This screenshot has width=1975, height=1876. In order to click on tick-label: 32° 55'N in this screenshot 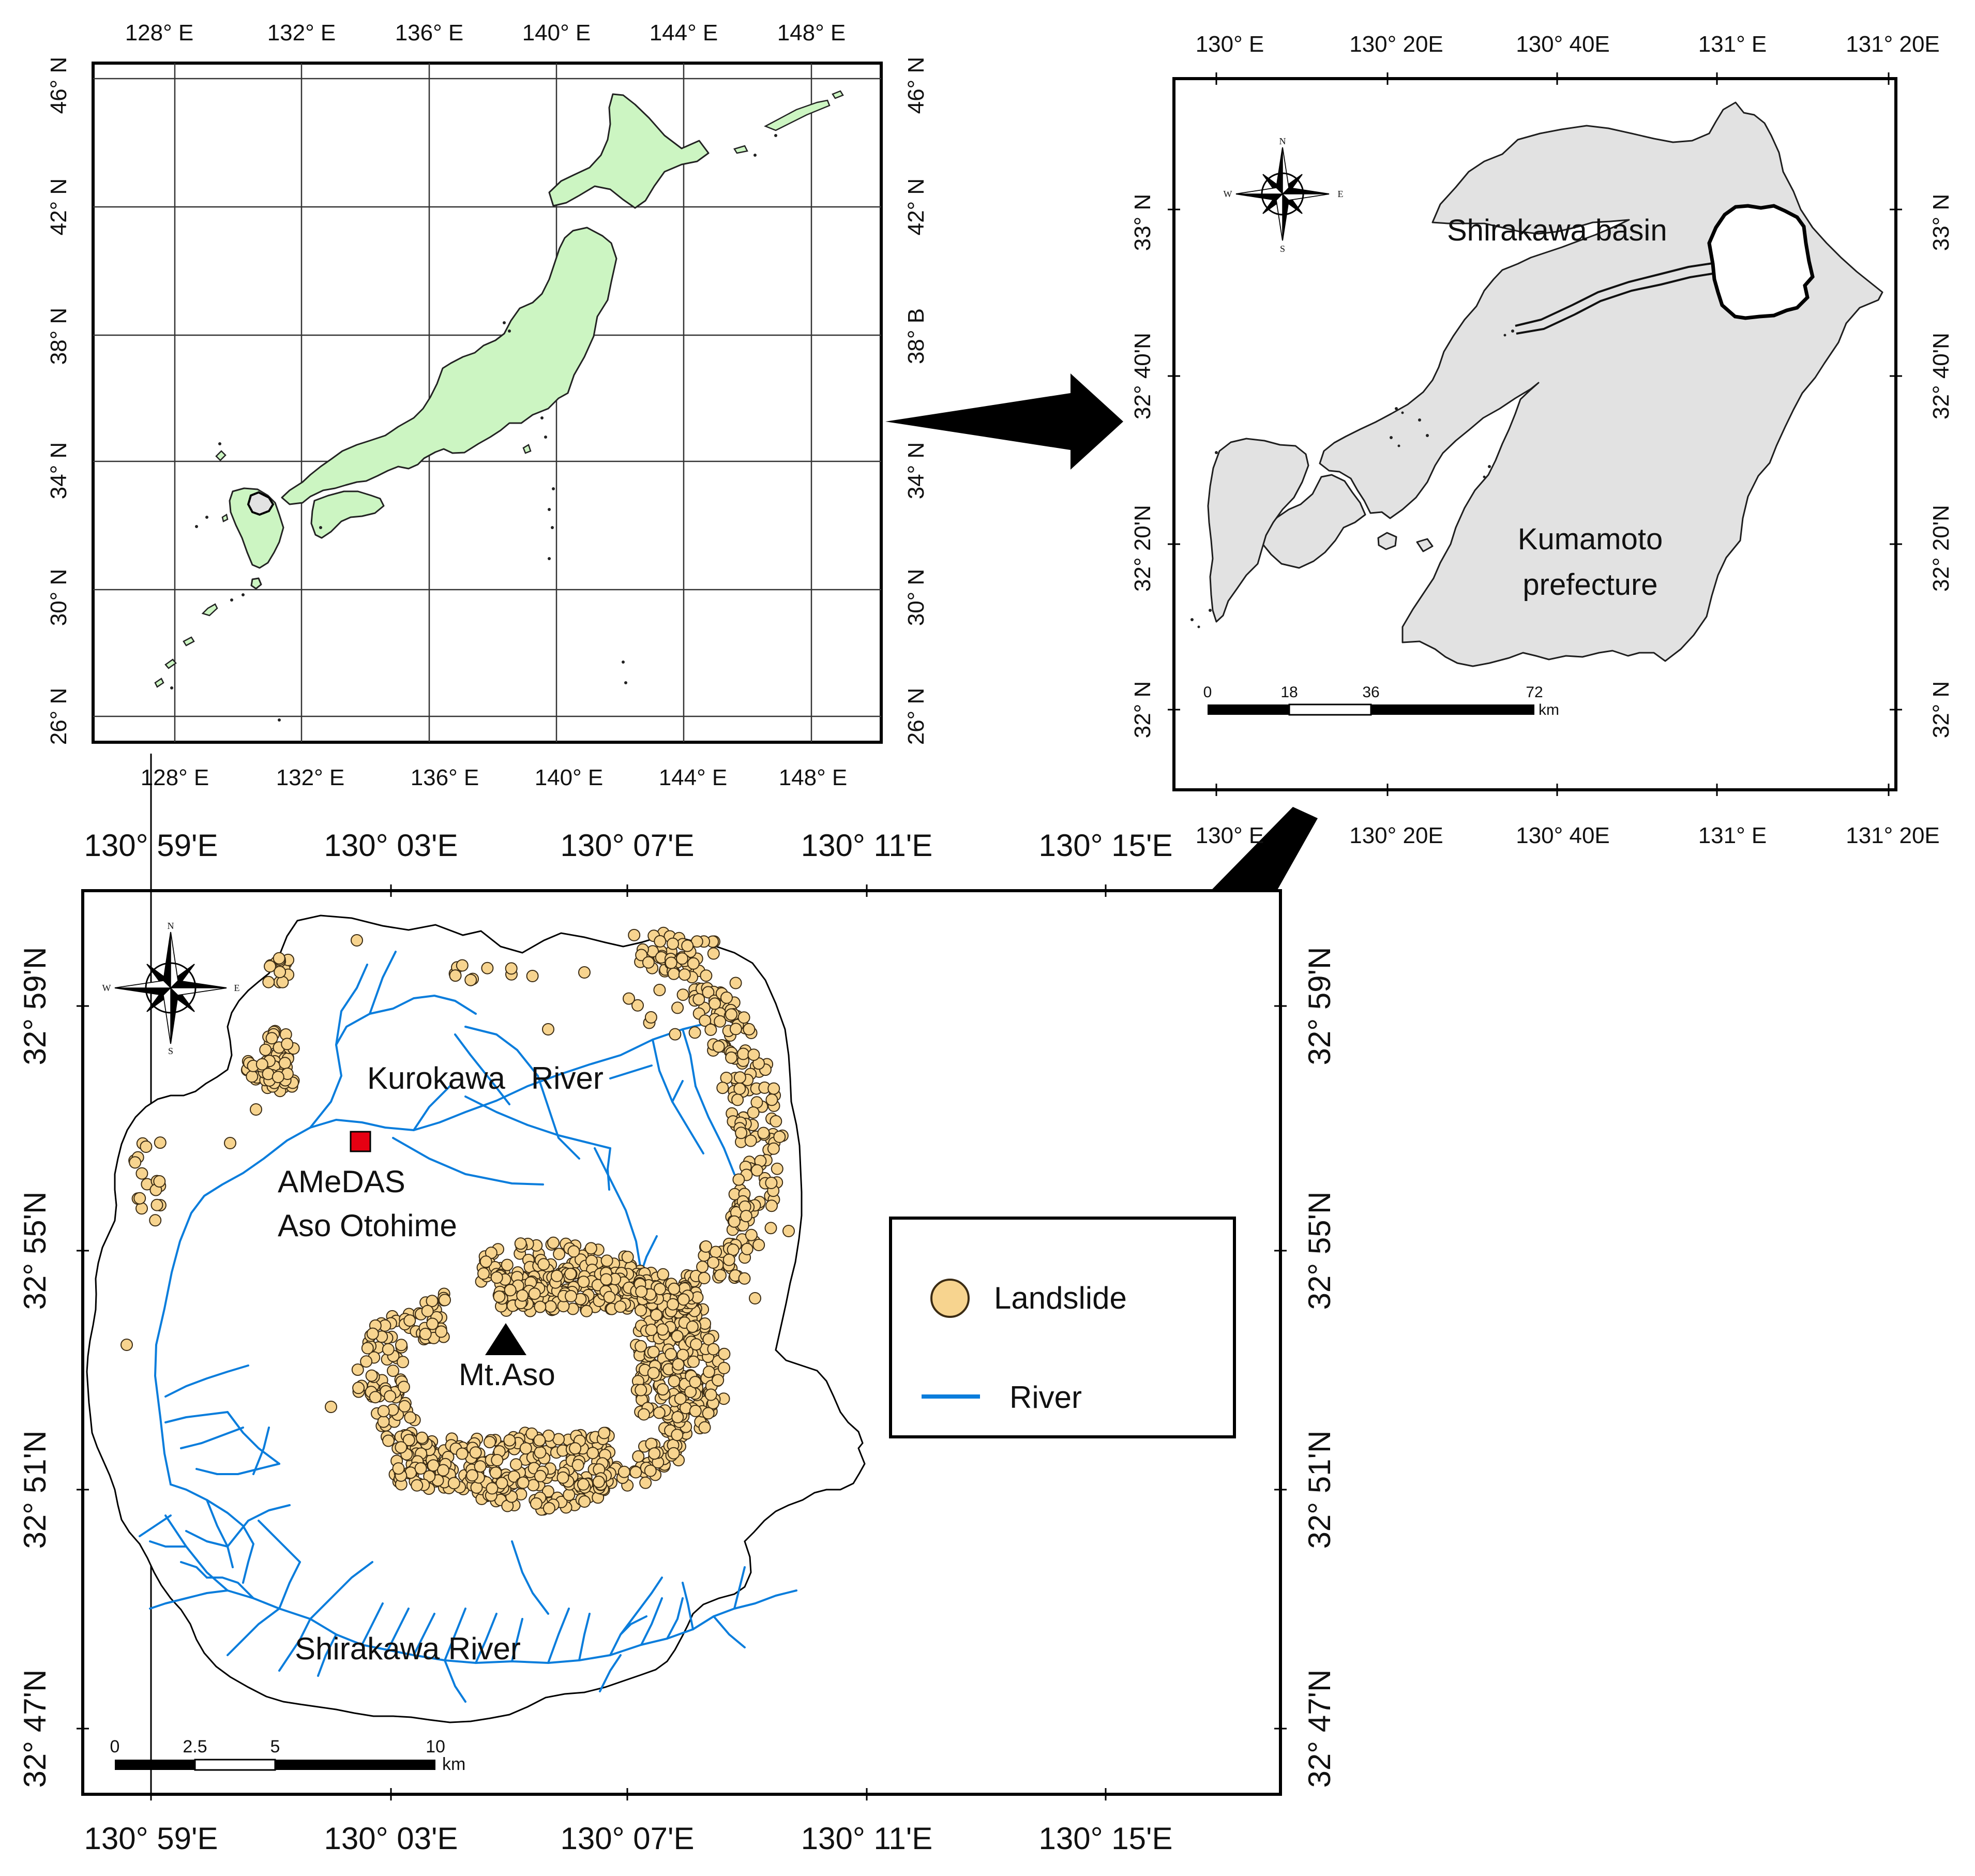, I will do `click(35, 1251)`.